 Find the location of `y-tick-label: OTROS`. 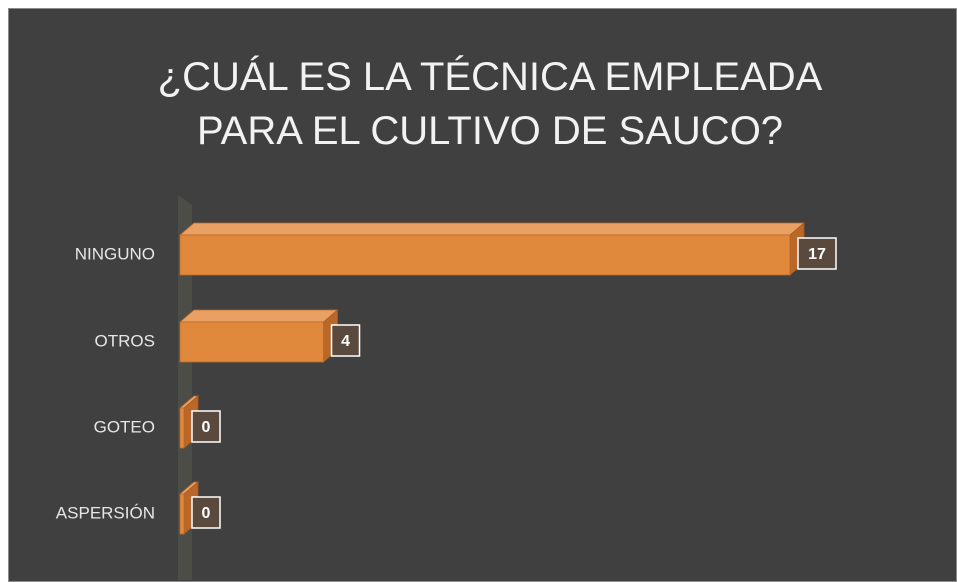

y-tick-label: OTROS is located at coordinates (125, 340).